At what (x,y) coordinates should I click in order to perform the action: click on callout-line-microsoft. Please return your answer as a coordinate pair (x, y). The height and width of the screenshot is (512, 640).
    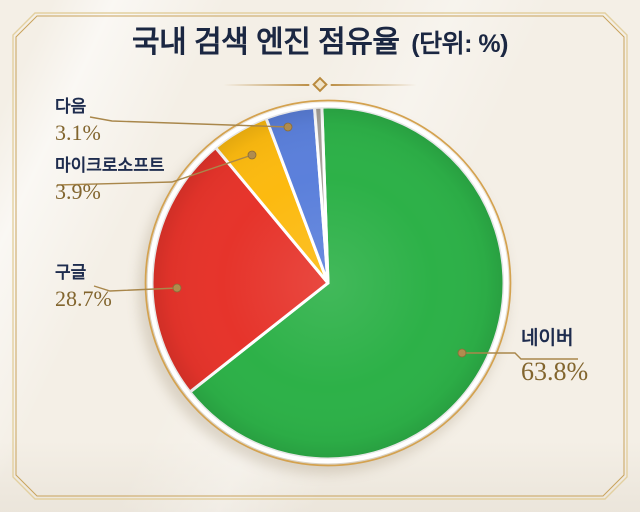
    Looking at the image, I should click on (154, 170).